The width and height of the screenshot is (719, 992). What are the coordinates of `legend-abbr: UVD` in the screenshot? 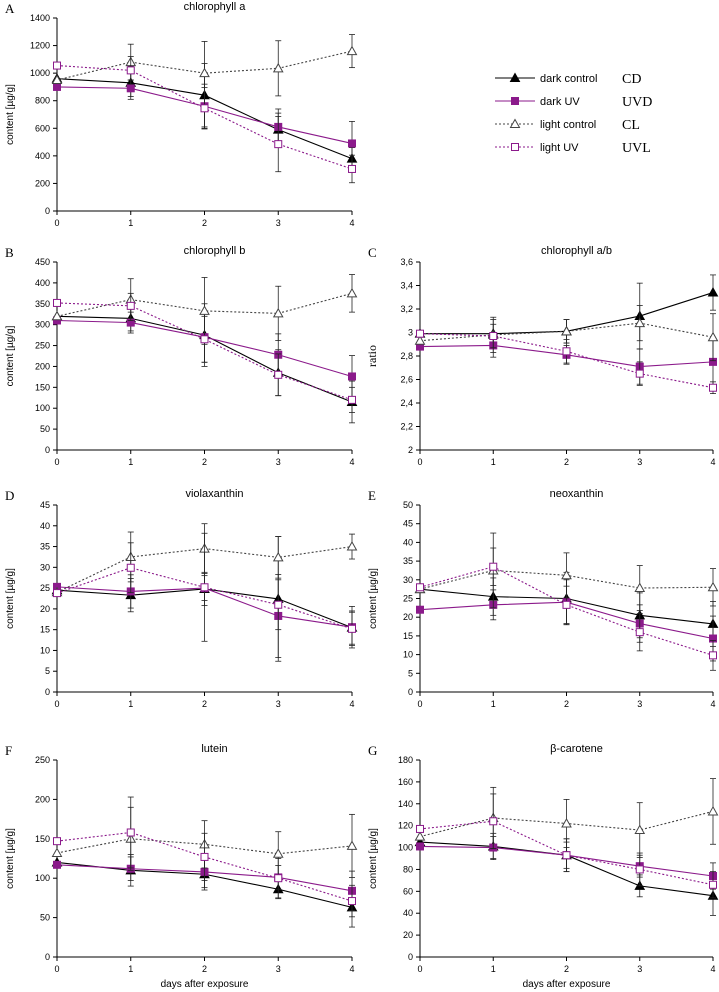 It's located at (637, 102).